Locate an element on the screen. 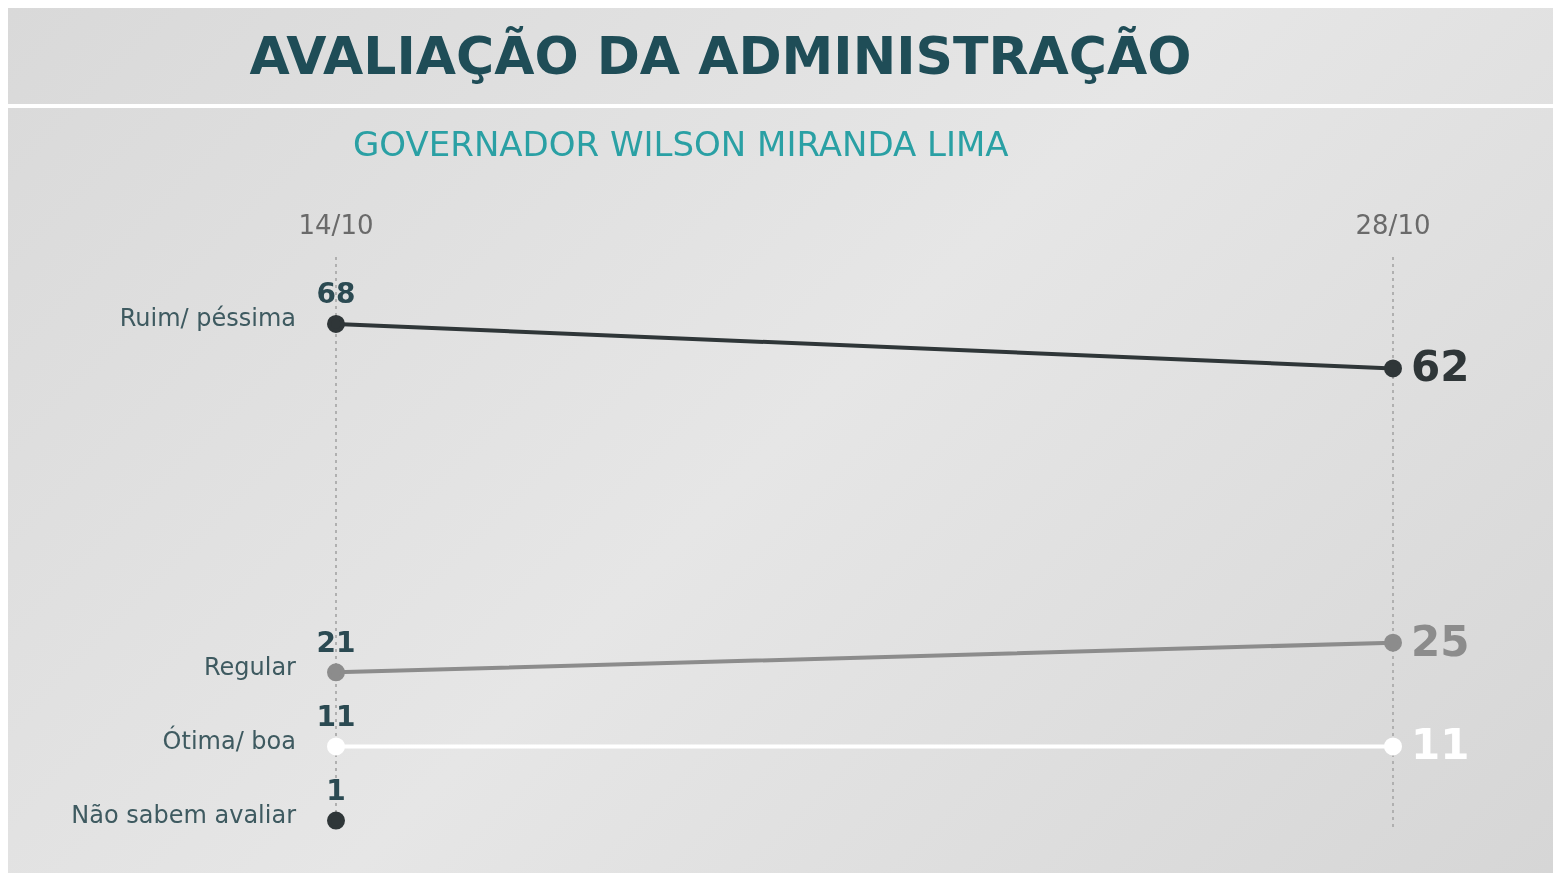  data-label: 1 is located at coordinates (336, 790).